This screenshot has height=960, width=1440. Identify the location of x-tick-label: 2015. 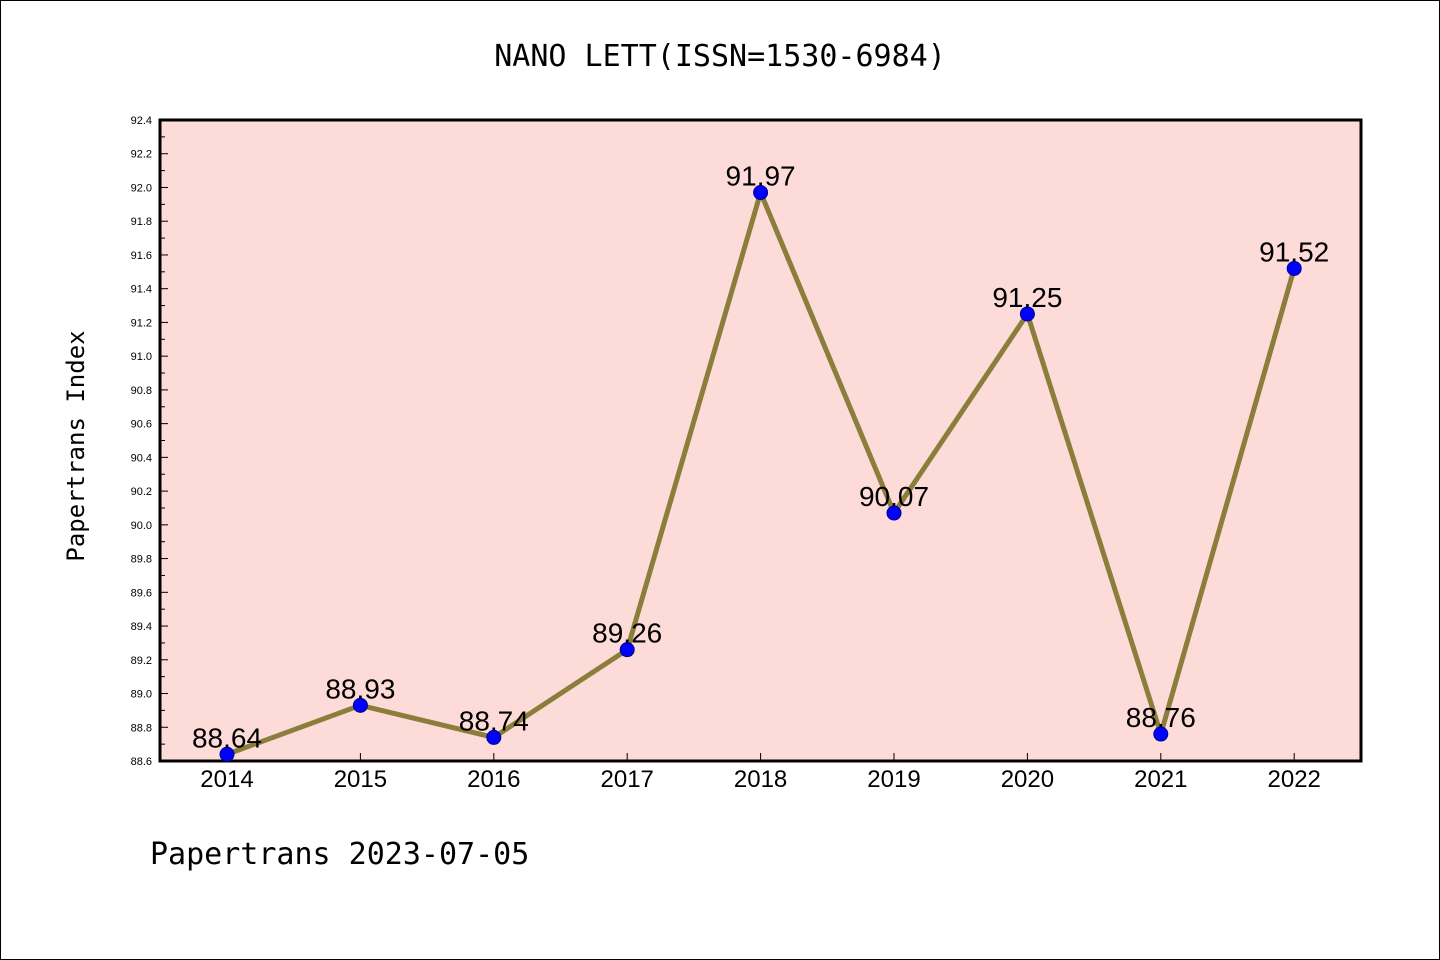
(360, 779).